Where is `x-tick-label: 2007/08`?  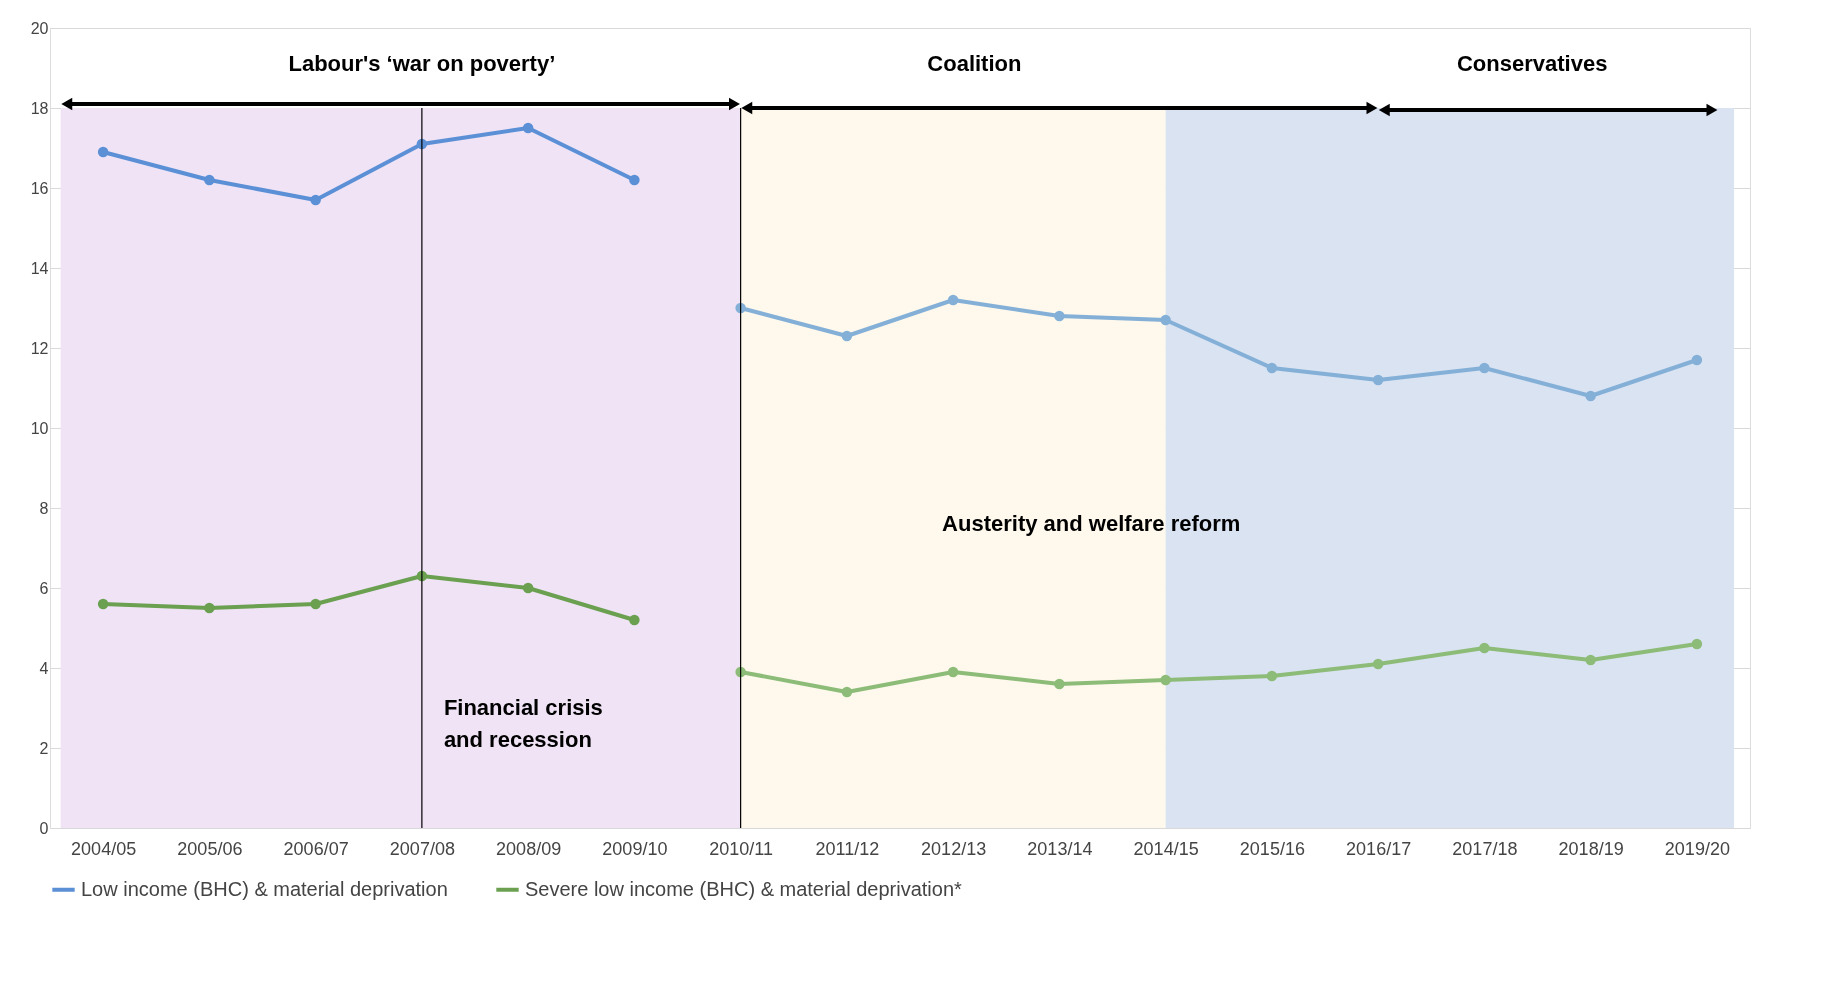
x-tick-label: 2007/08 is located at coordinates (422, 848).